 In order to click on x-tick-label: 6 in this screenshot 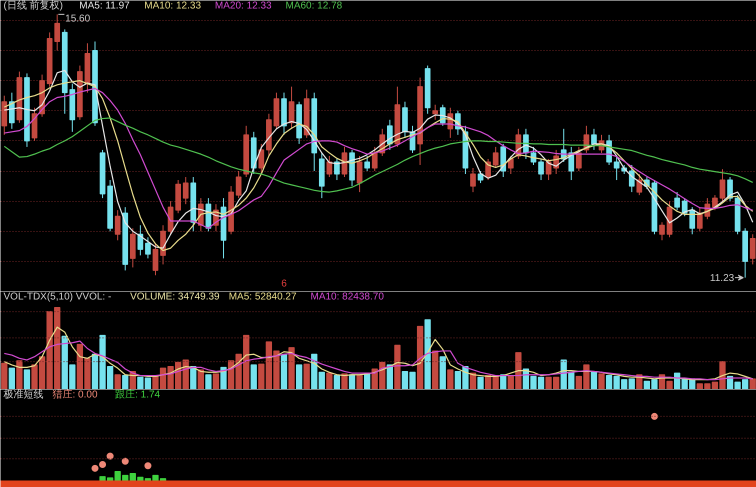, I will do `click(284, 284)`.